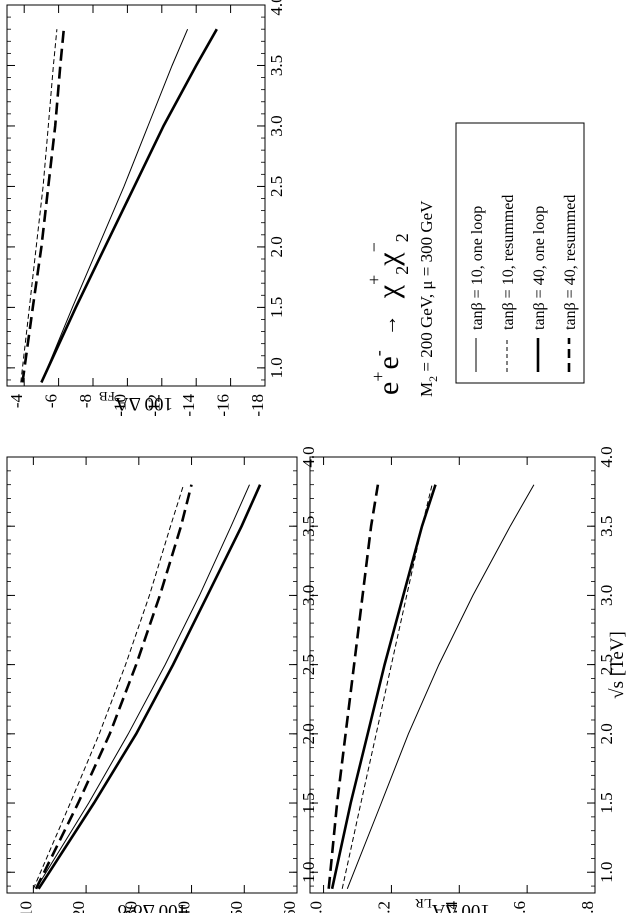  Describe the element at coordinates (236, 907) in the screenshot. I see `y-tick-label: -50` at that location.